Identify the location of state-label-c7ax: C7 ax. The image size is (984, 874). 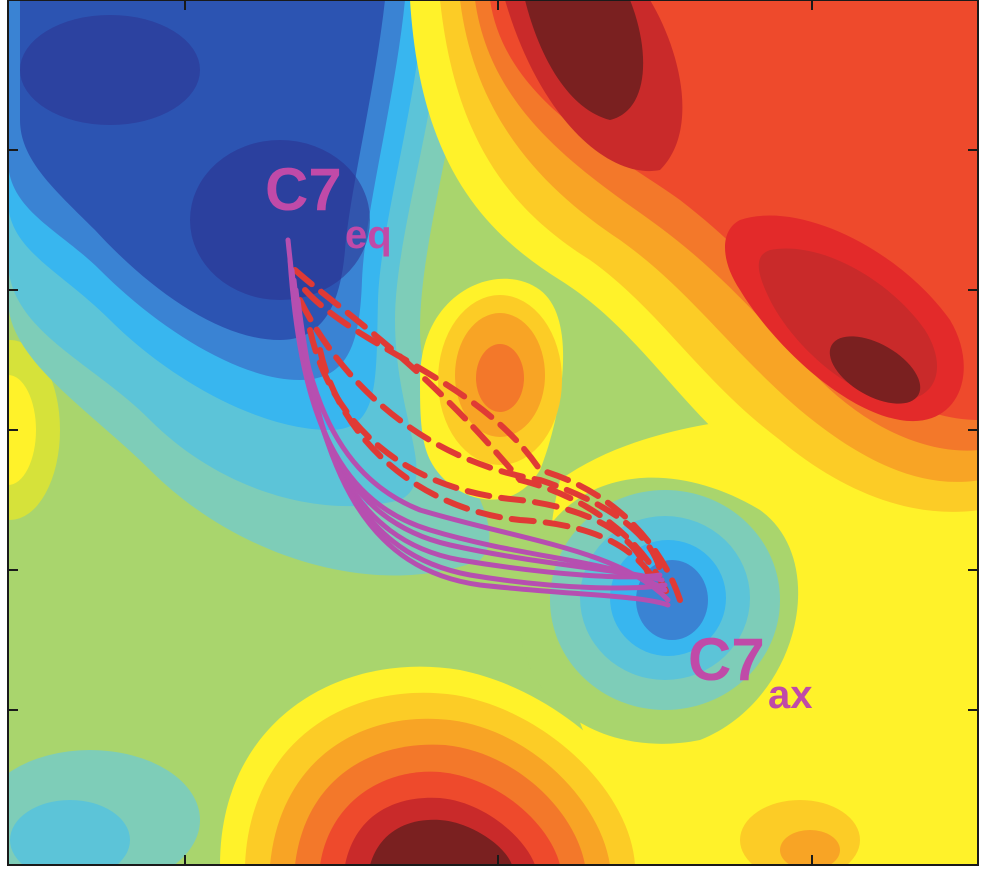
(750, 671).